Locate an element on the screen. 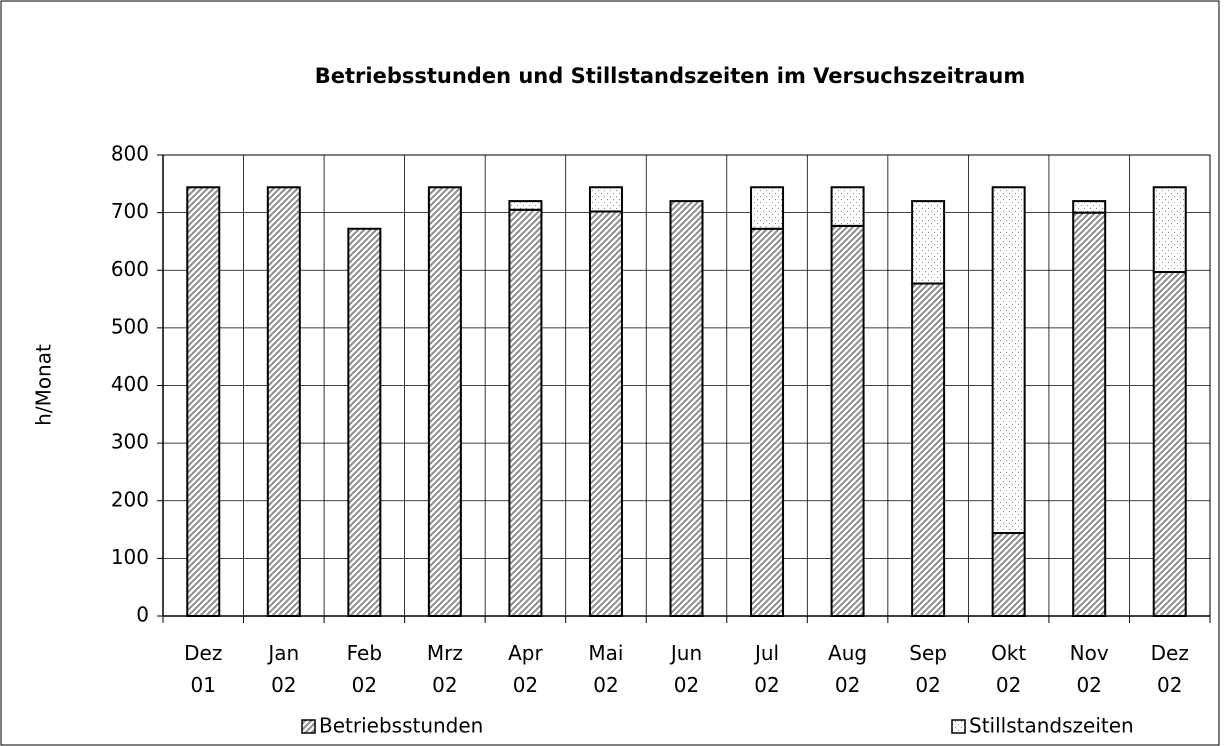  x-tick-label: Jul 02 is located at coordinates (766, 669).